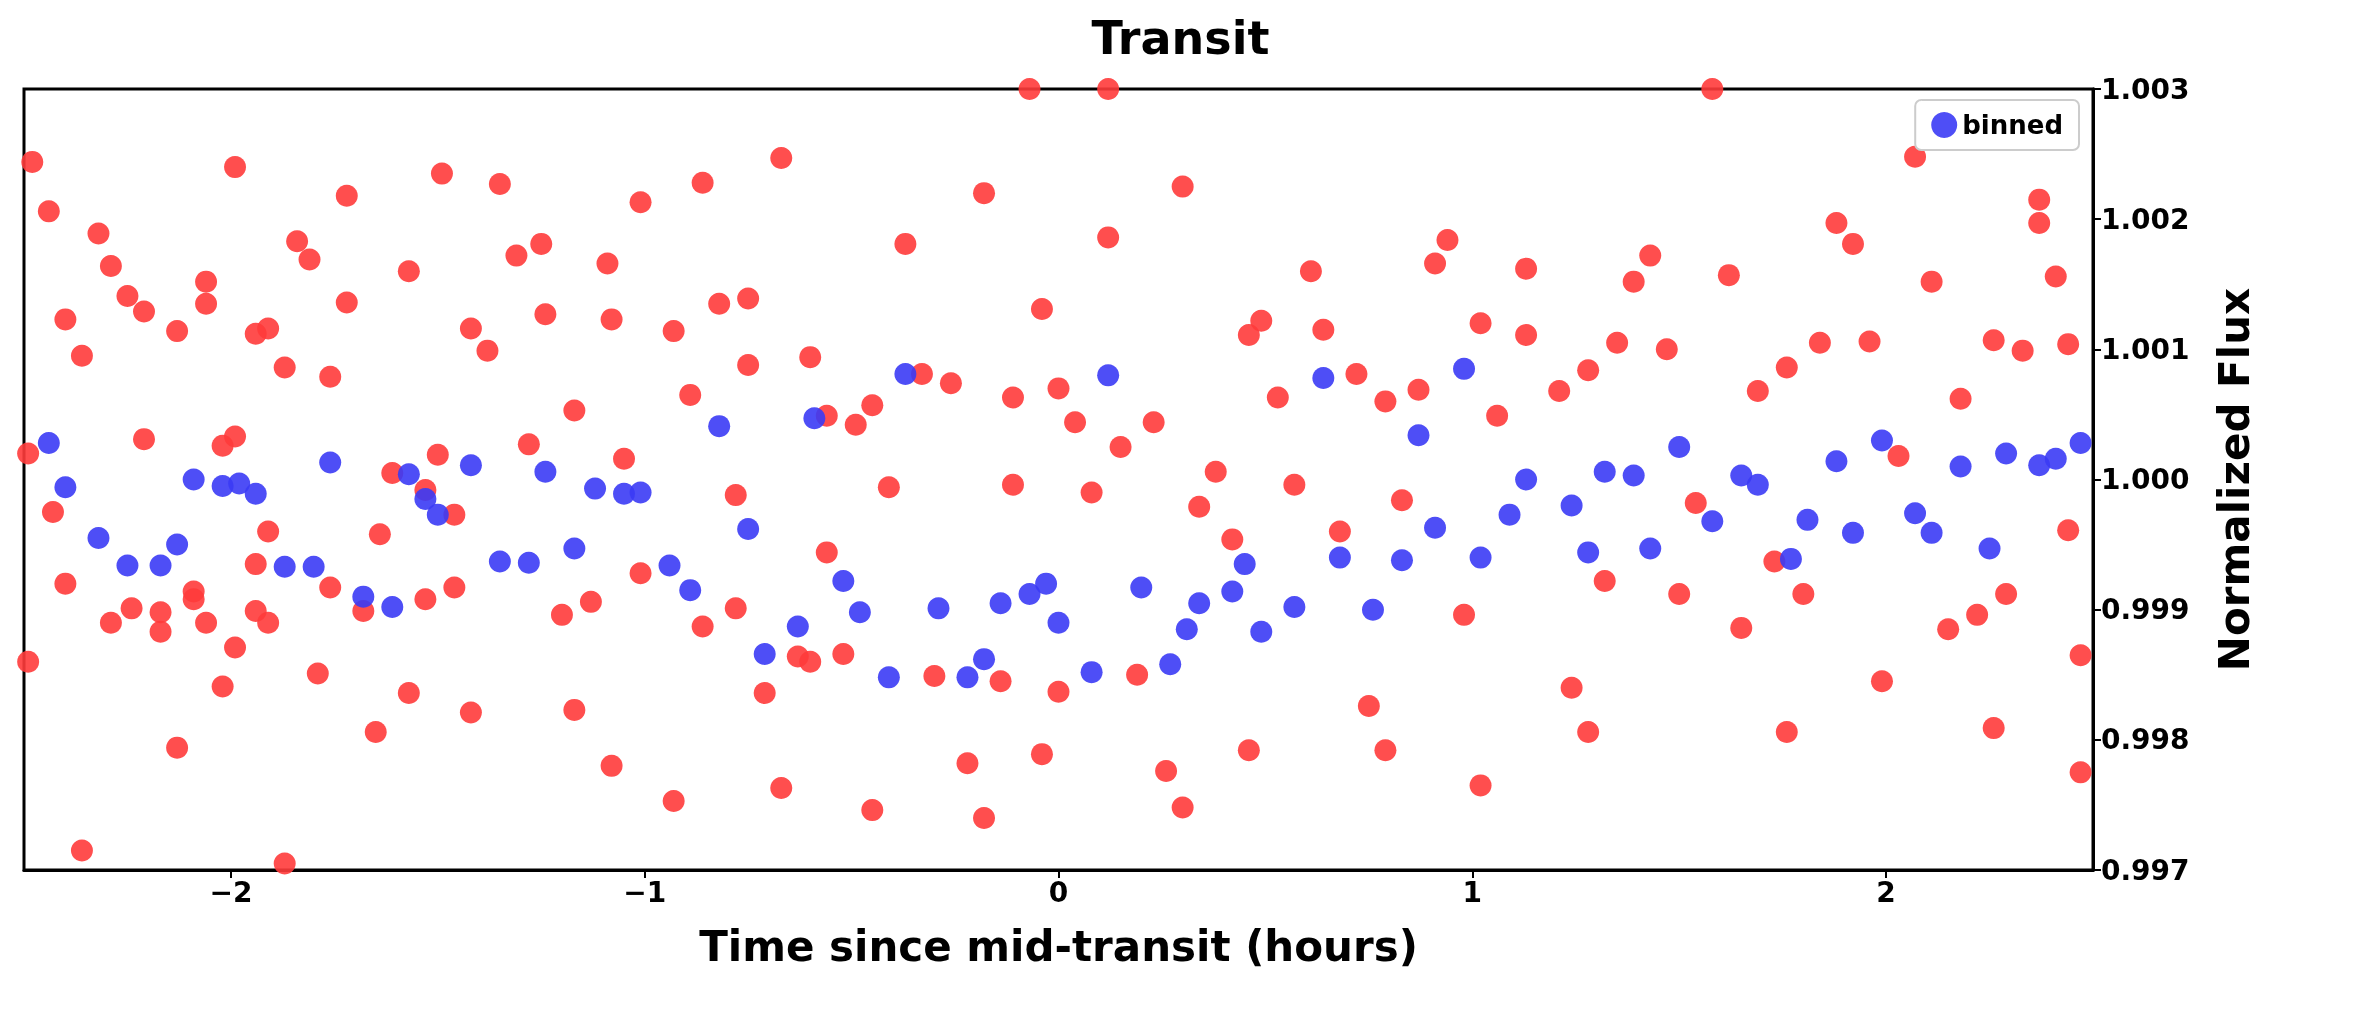  I want to click on y-tick-label: 1.002, so click(2145, 219).